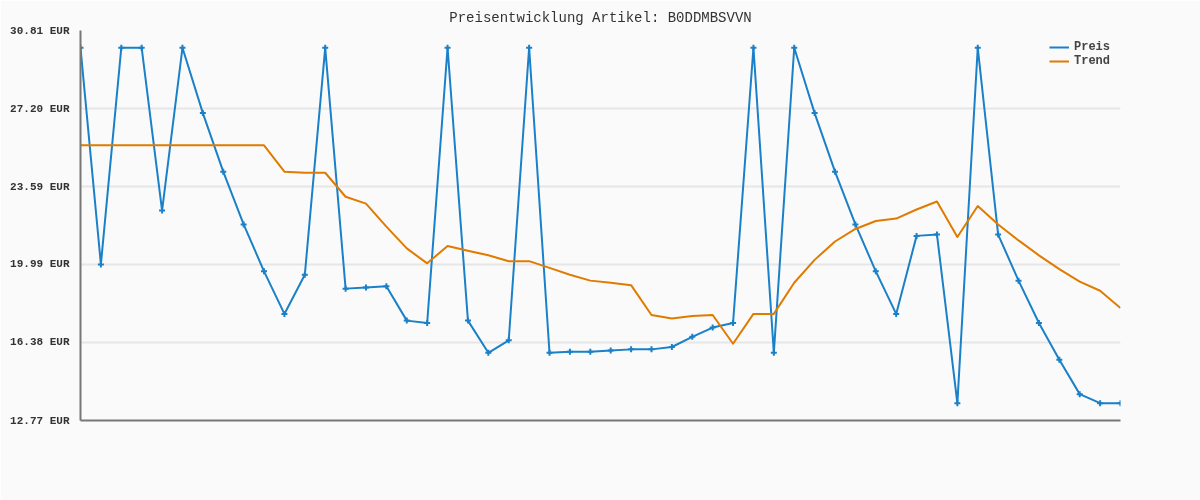 The image size is (1200, 500). What do you see at coordinates (600, 17) in the screenshot?
I see `chart-title: Preisentwicklung Artikel: B0DDMBSVVN` at bounding box center [600, 17].